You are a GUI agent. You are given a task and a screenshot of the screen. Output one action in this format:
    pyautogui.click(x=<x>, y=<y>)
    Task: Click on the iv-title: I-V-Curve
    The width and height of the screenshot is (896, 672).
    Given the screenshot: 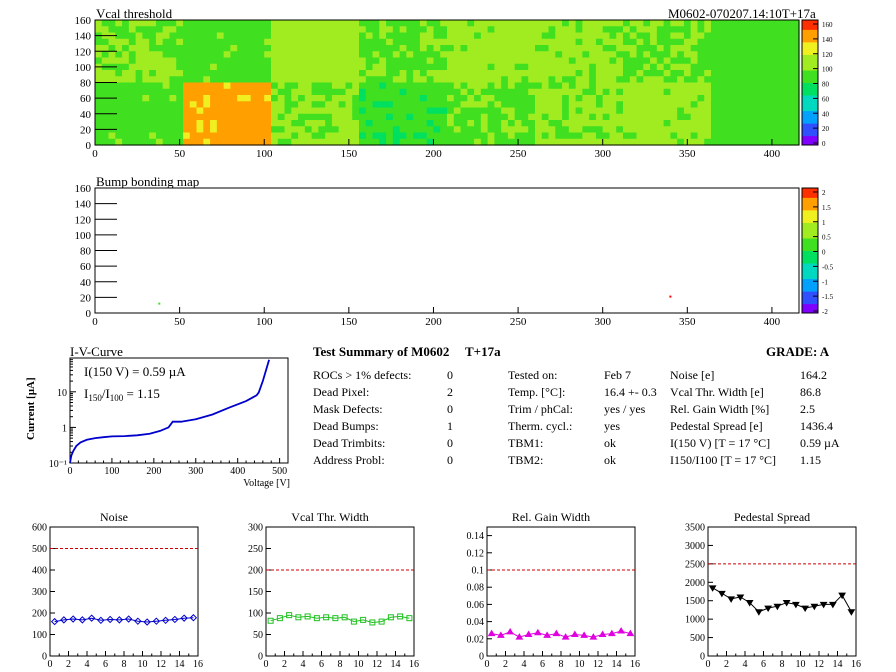 What is the action you would take?
    pyautogui.click(x=96, y=351)
    